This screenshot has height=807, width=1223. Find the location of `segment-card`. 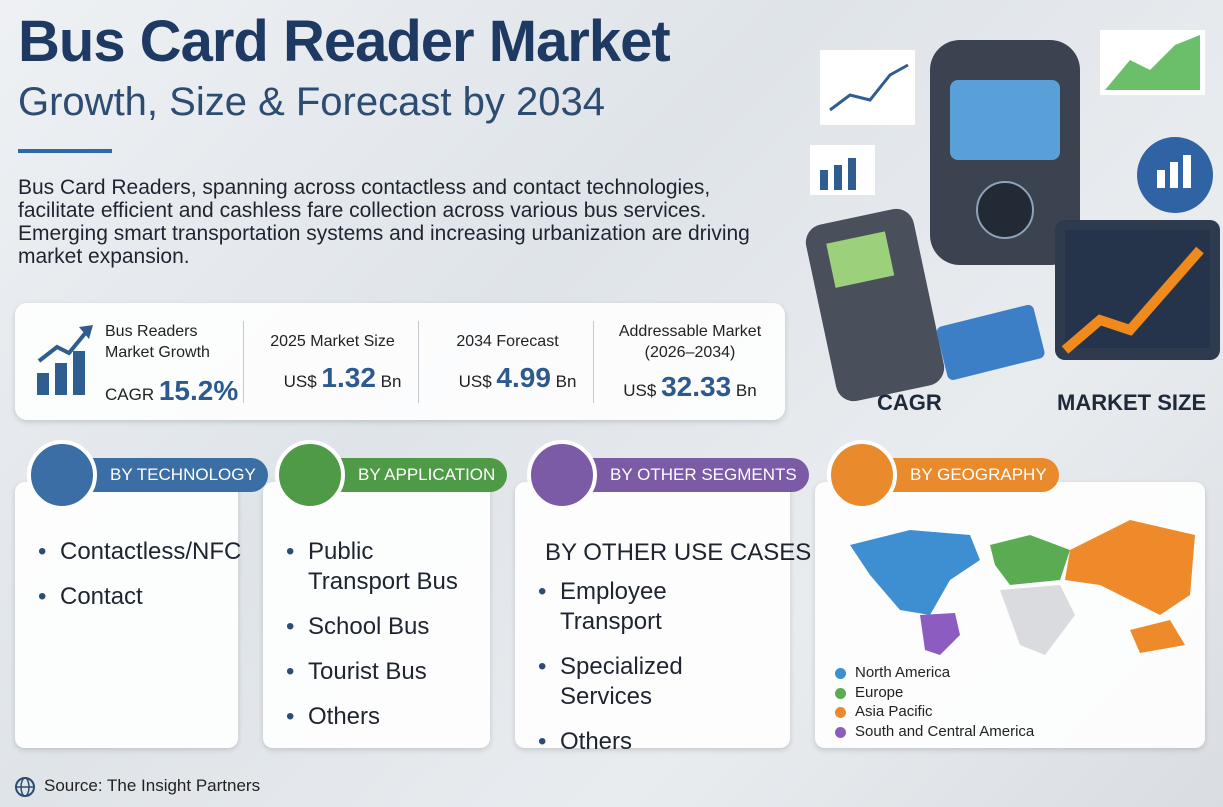

segment-card is located at coordinates (126, 615).